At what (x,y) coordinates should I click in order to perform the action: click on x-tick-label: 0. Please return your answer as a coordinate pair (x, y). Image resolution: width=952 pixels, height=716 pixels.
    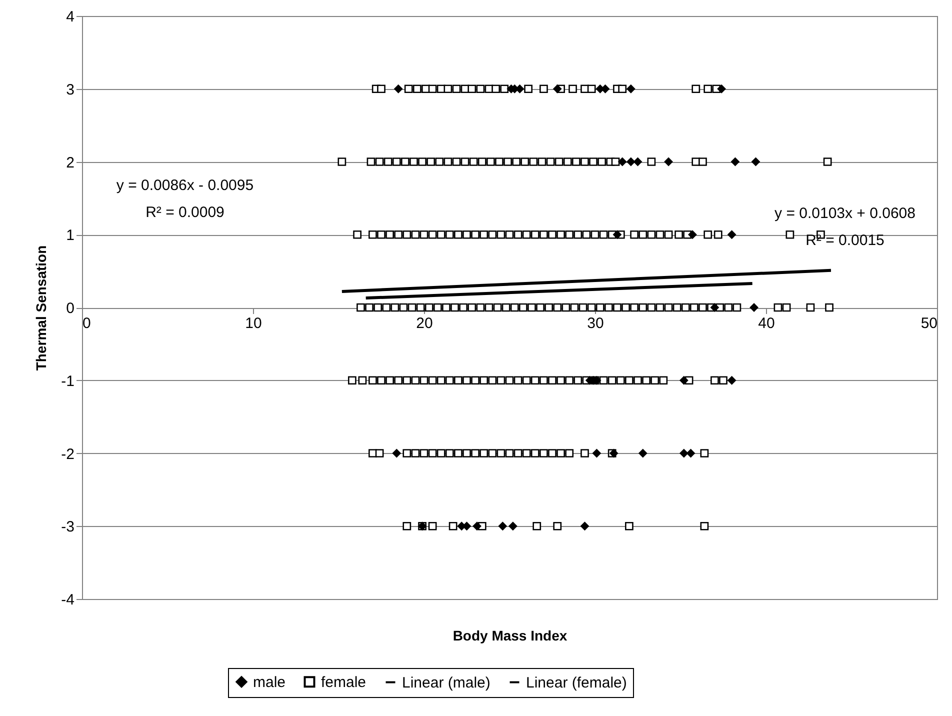
    Looking at the image, I should click on (86, 323).